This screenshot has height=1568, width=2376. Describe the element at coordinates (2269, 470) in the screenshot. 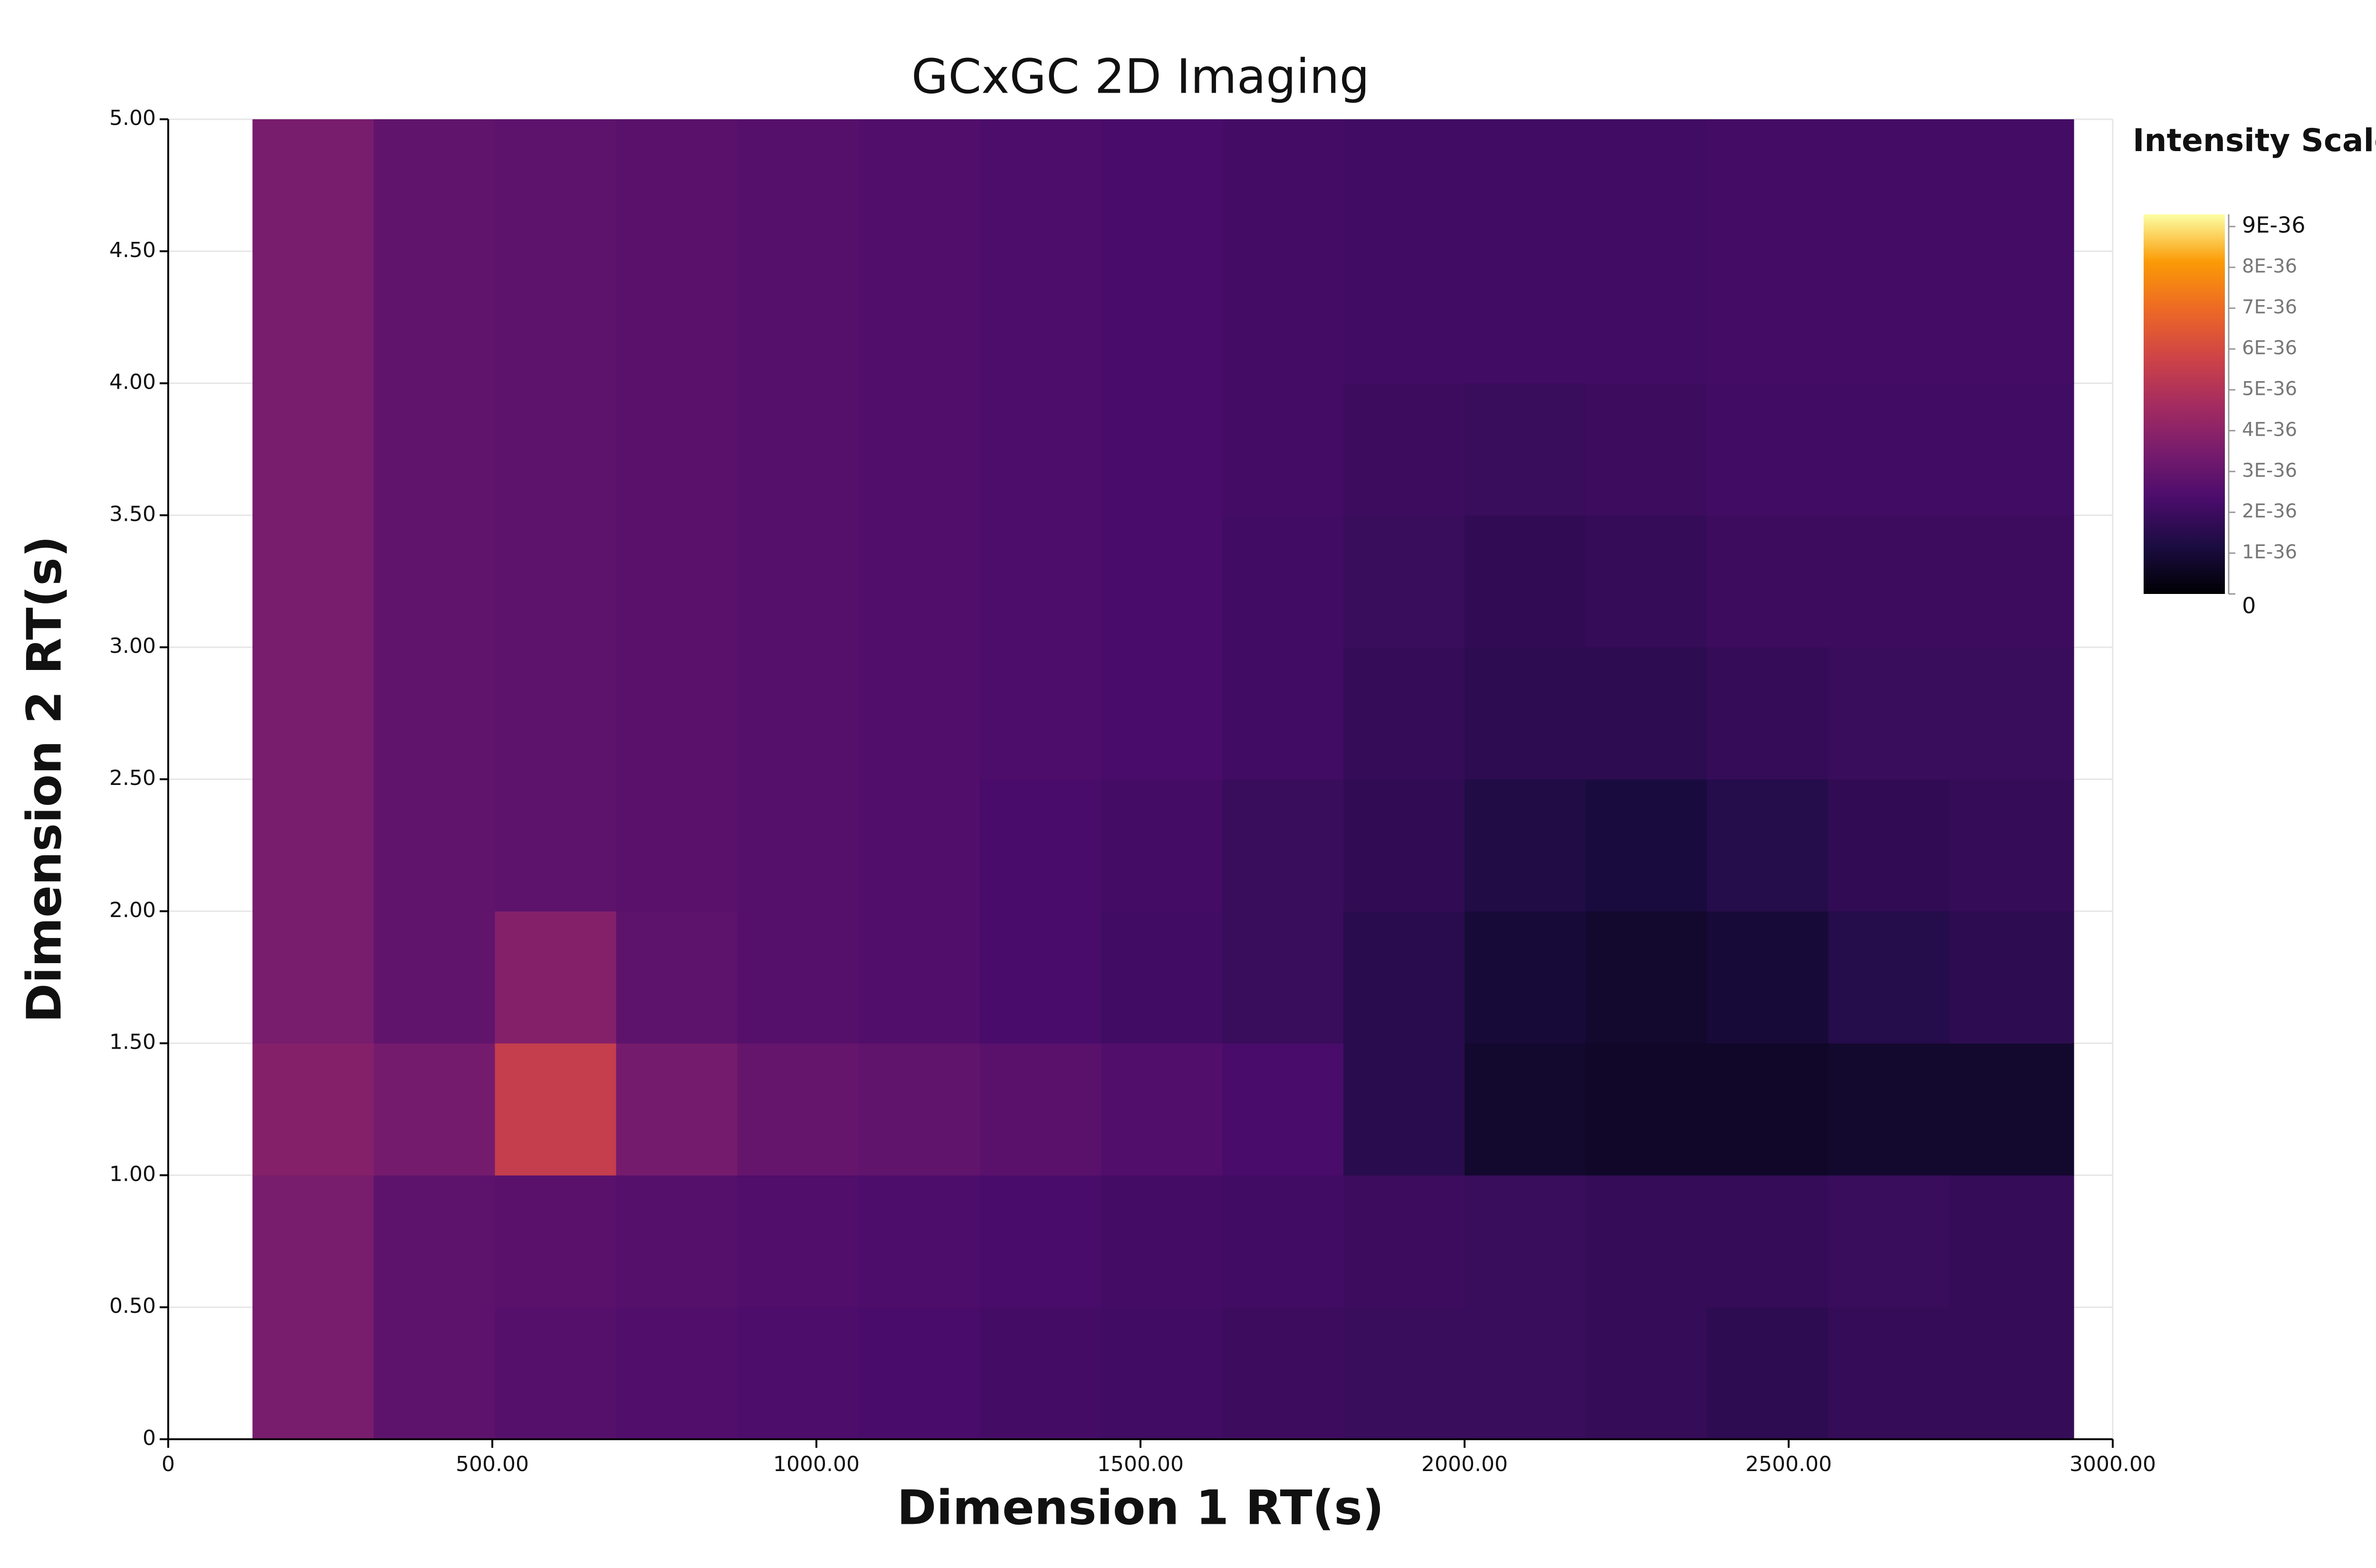

I see `colorbar-tick-label: 3E-36` at that location.